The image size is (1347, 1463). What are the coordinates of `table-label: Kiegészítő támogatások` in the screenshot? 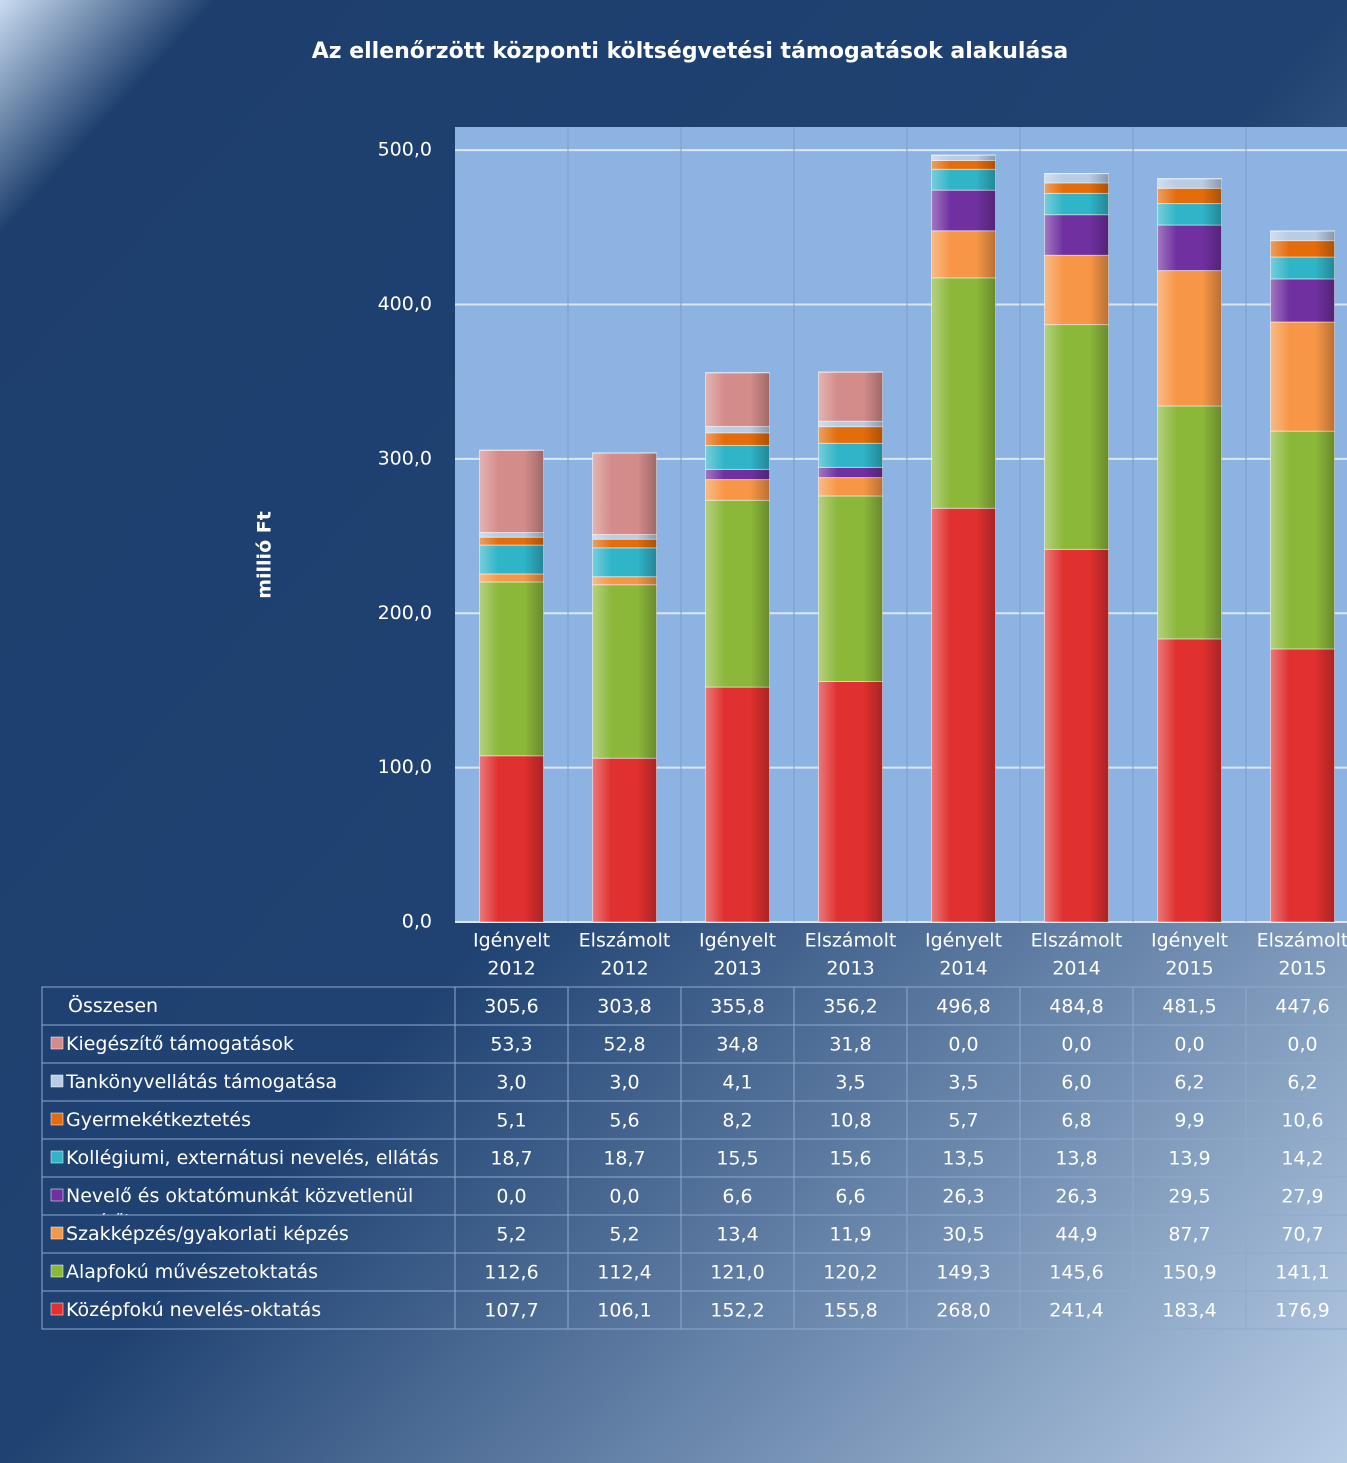 It's located at (180, 1044).